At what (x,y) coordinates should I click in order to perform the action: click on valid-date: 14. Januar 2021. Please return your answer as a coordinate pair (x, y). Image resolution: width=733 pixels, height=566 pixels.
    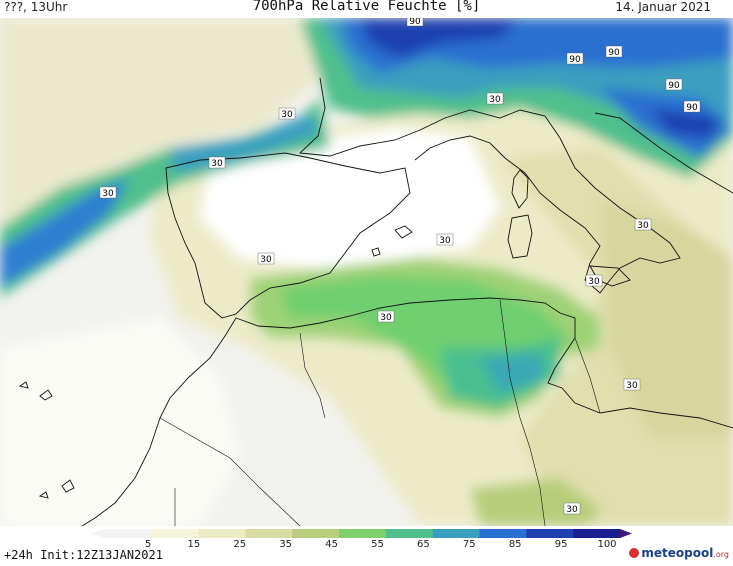
    Looking at the image, I should click on (663, 7).